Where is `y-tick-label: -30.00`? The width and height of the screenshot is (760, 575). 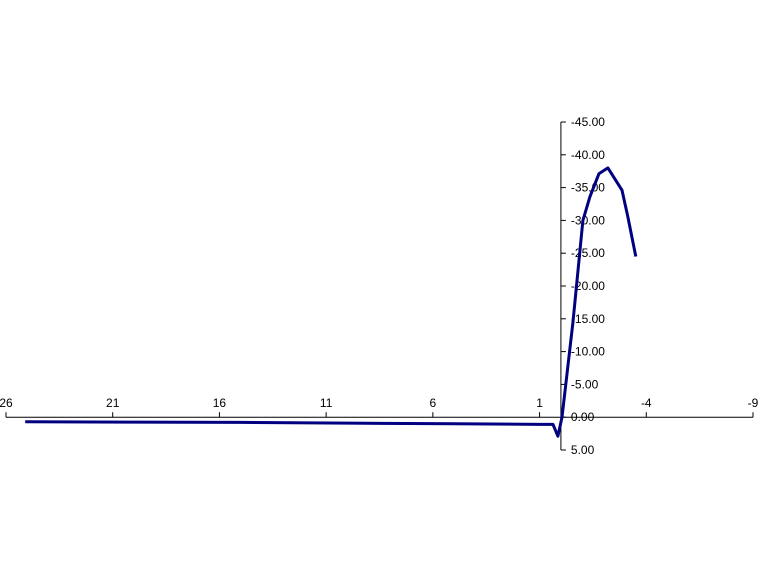 y-tick-label: -30.00 is located at coordinates (588, 220).